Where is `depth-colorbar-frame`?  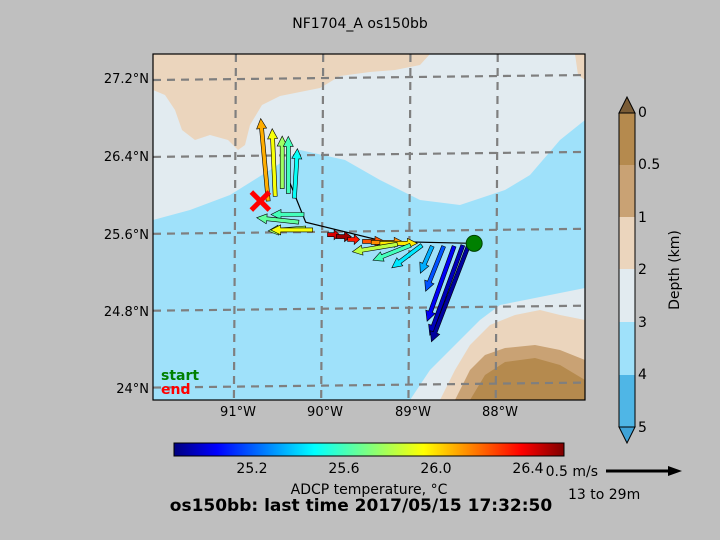
depth-colorbar-frame is located at coordinates (627, 270).